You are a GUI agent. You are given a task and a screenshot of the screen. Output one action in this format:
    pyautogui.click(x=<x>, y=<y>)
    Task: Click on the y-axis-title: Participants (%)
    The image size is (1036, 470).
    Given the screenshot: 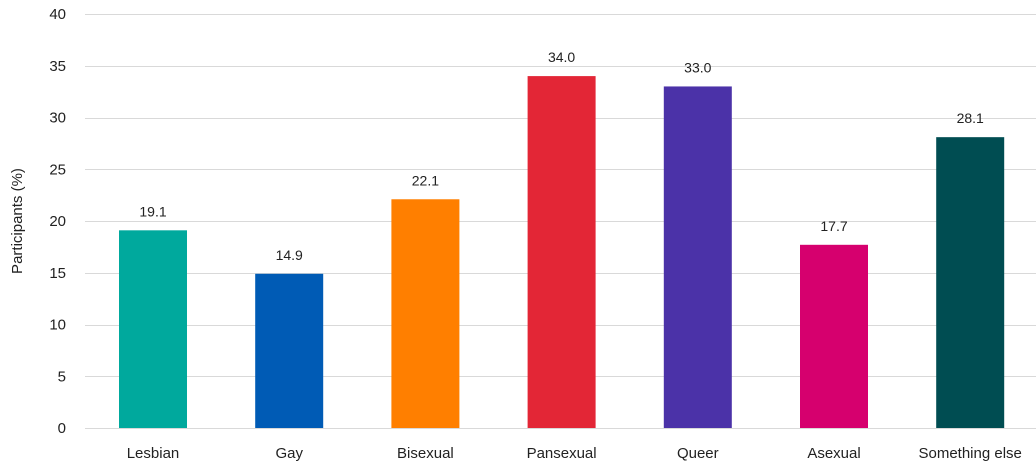 What is the action you would take?
    pyautogui.click(x=17, y=221)
    